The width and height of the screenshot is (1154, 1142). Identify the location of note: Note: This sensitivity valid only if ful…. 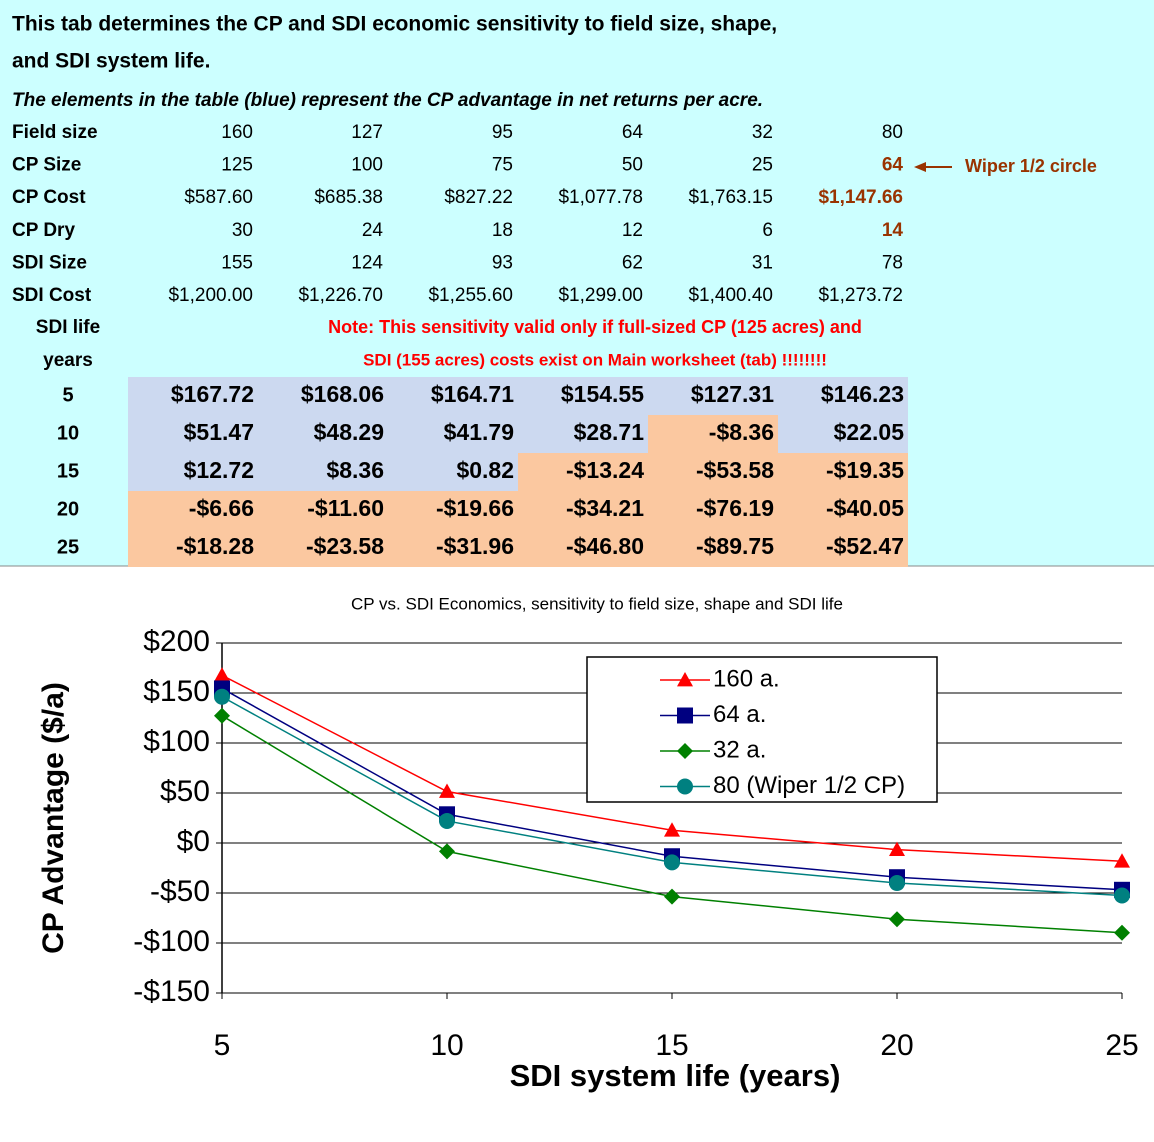
(595, 327).